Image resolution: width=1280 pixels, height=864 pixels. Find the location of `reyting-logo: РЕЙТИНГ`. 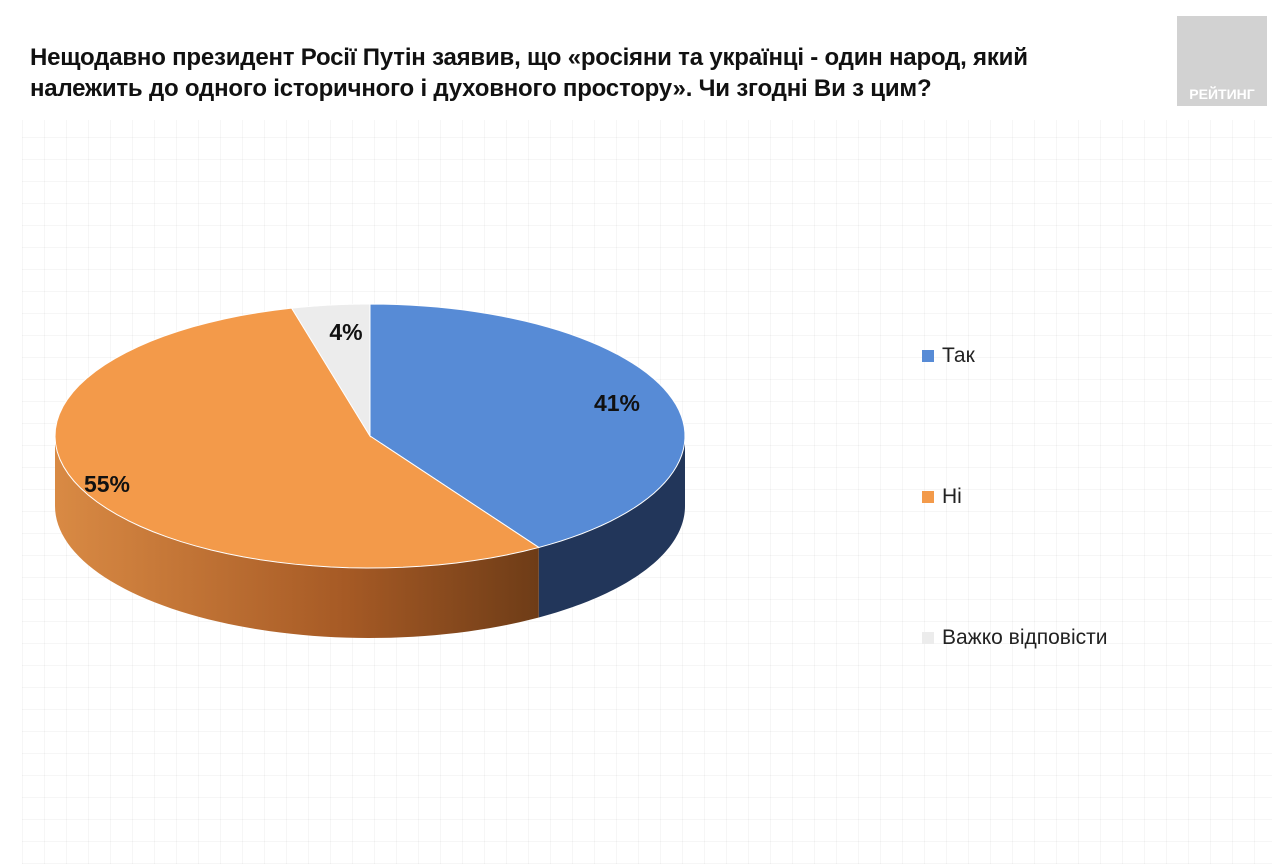

reyting-logo: РЕЙТИНГ is located at coordinates (1222, 61).